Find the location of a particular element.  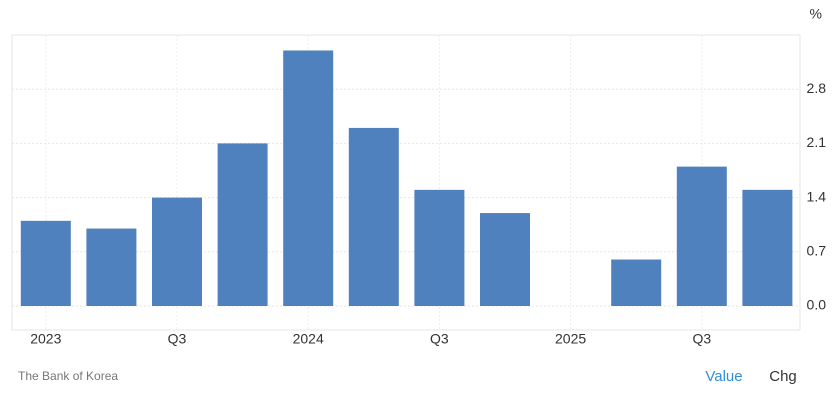

value-button: Value is located at coordinates (723, 376).